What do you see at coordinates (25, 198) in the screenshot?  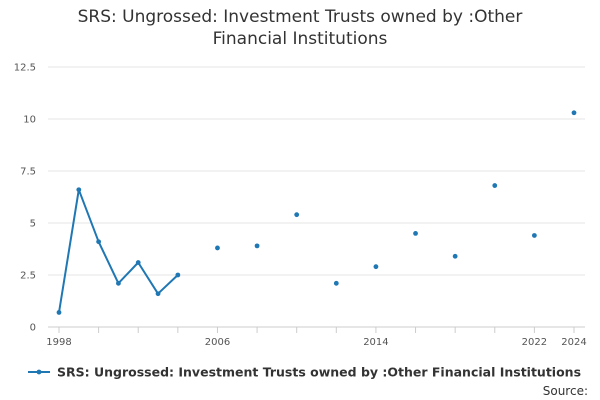 I see `y-axis-ticks: 0 2.5 5 7.5 10 12.5` at bounding box center [25, 198].